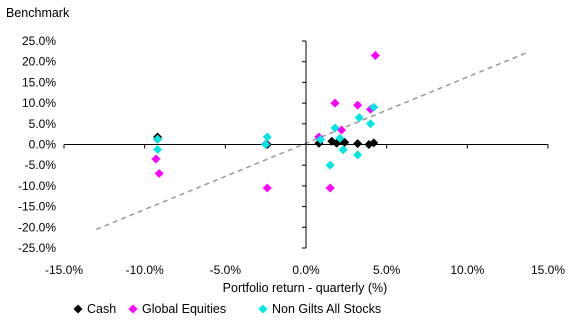  Describe the element at coordinates (145, 270) in the screenshot. I see `x-tick-label: -10.0%` at that location.